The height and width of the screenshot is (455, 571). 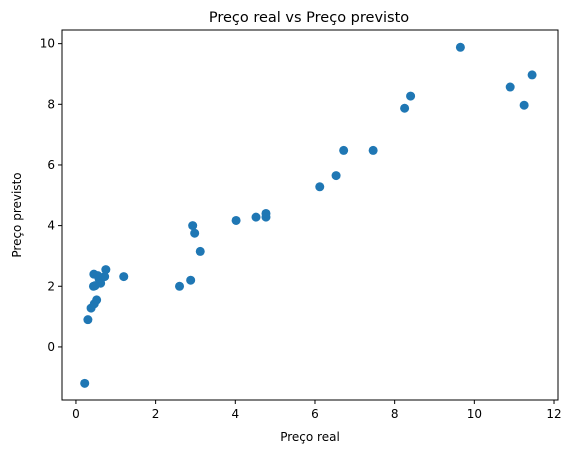 What do you see at coordinates (235, 414) in the screenshot?
I see `x-tick-label: 4` at bounding box center [235, 414].